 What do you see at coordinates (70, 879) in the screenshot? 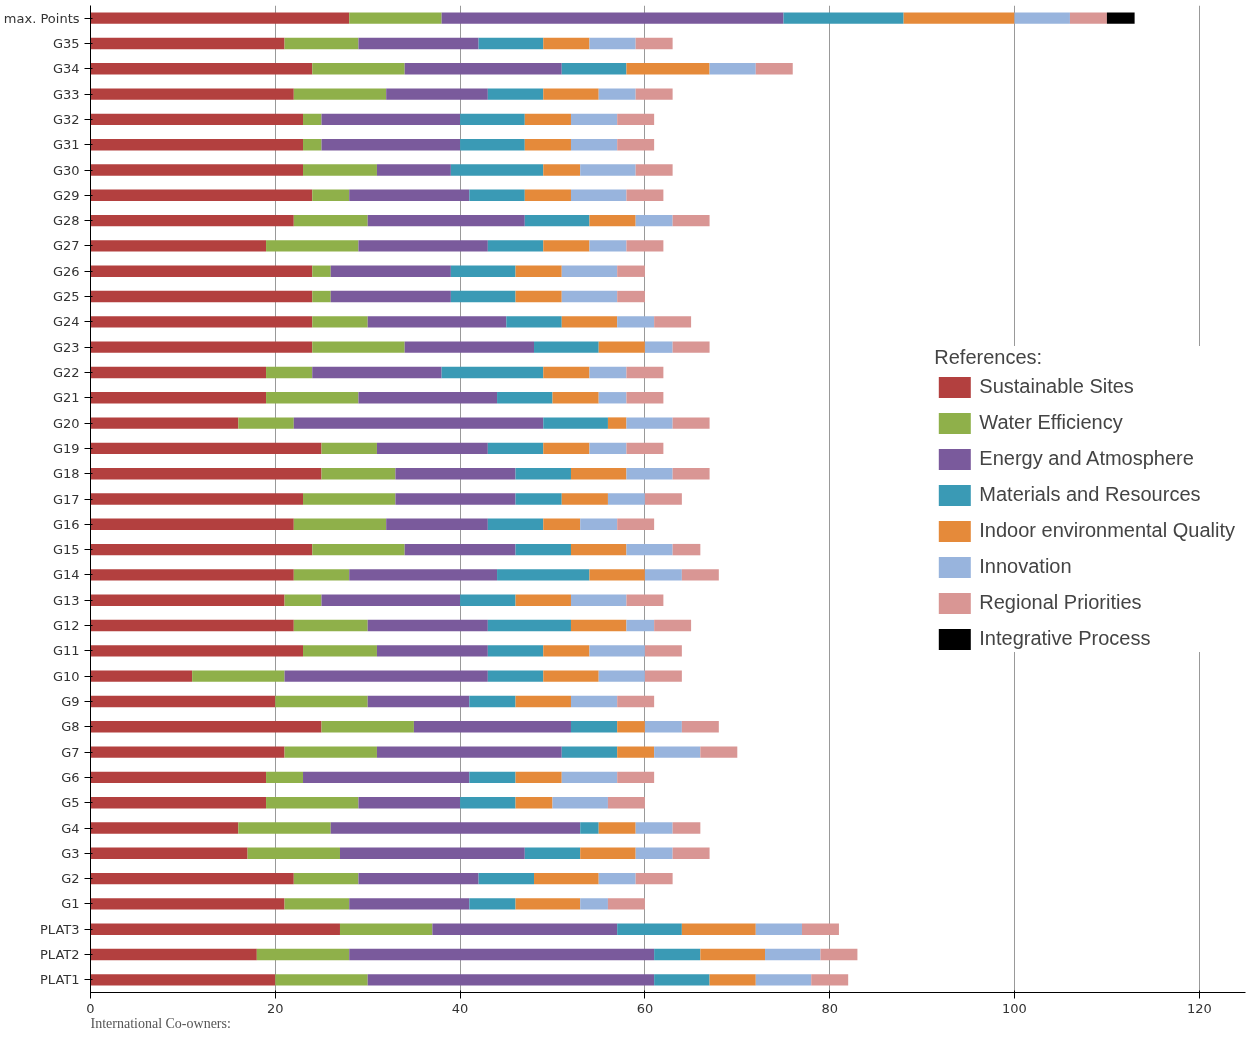
I see `y-tick-label: G2` at bounding box center [70, 879].